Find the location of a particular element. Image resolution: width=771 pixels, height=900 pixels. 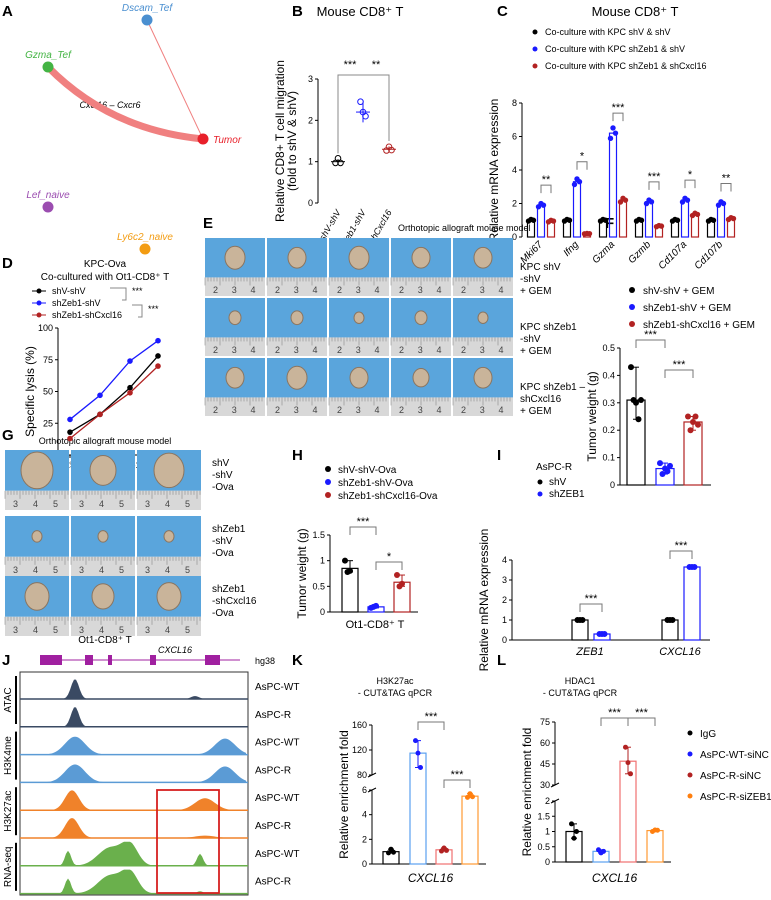

x-tick-label: Ifng is located at coordinates (572, 249).